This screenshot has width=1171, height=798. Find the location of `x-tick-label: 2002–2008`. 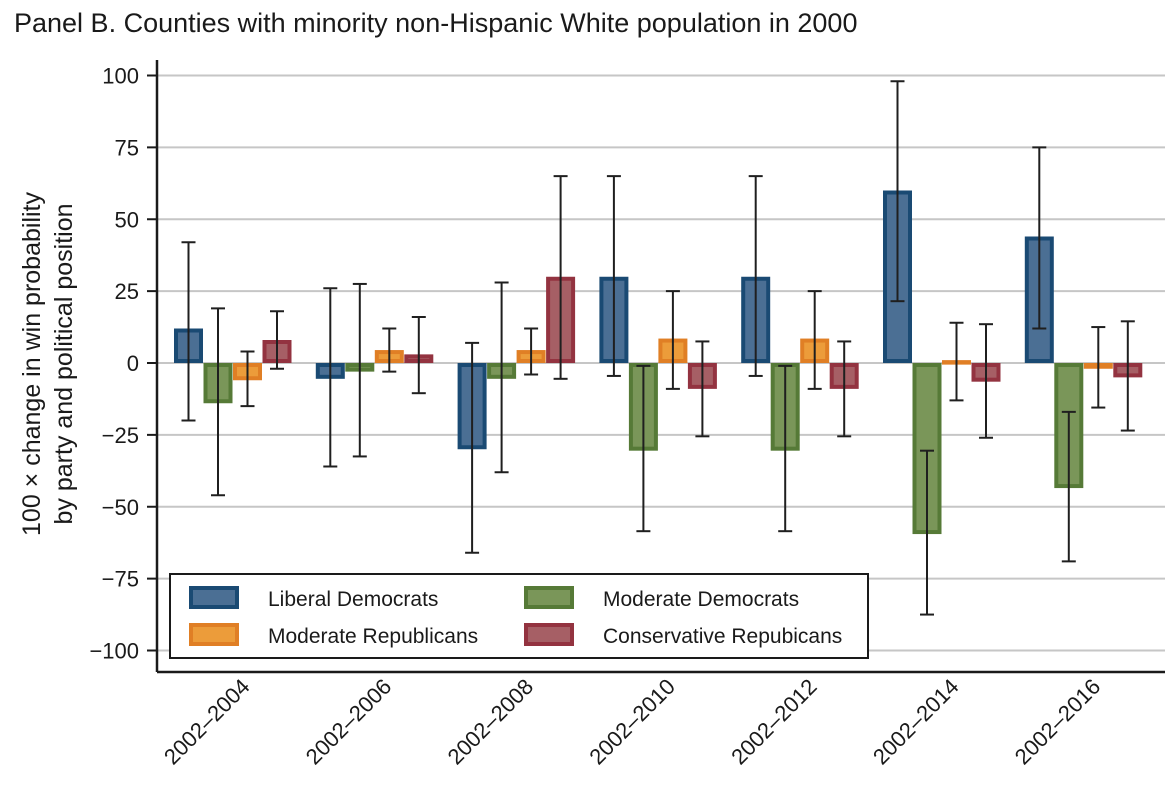

x-tick-label: 2002–2008 is located at coordinates (491, 722).